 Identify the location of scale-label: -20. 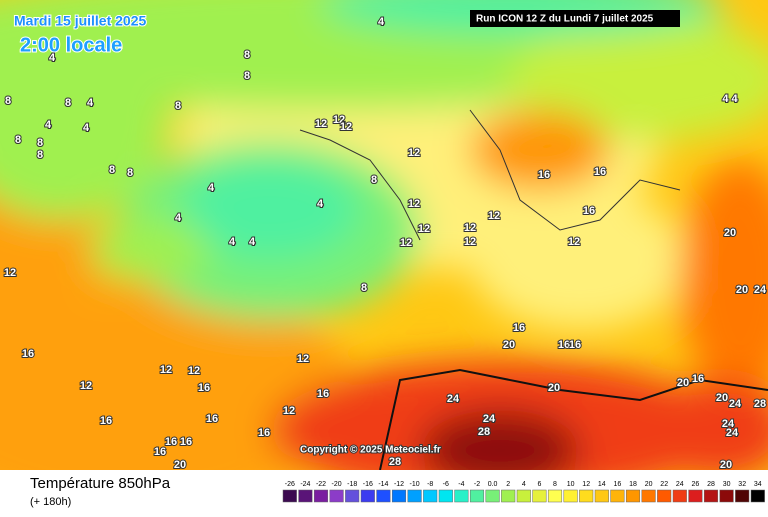
(337, 484).